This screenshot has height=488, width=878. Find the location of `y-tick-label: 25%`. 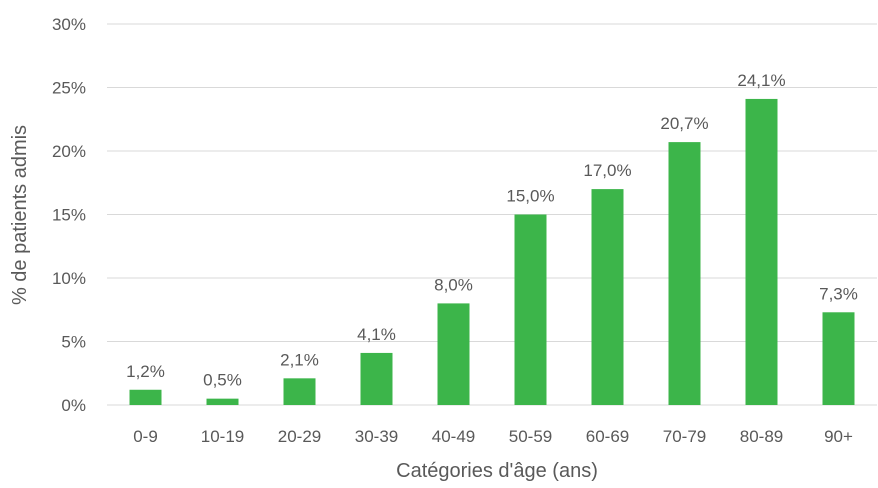

y-tick-label: 25% is located at coordinates (69, 88).